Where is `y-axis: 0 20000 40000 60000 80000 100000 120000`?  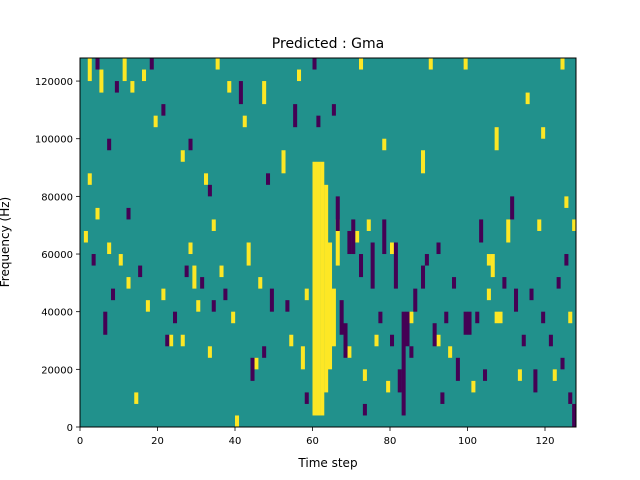
y-axis: 0 20000 40000 60000 80000 100000 120000 is located at coordinates (57, 255).